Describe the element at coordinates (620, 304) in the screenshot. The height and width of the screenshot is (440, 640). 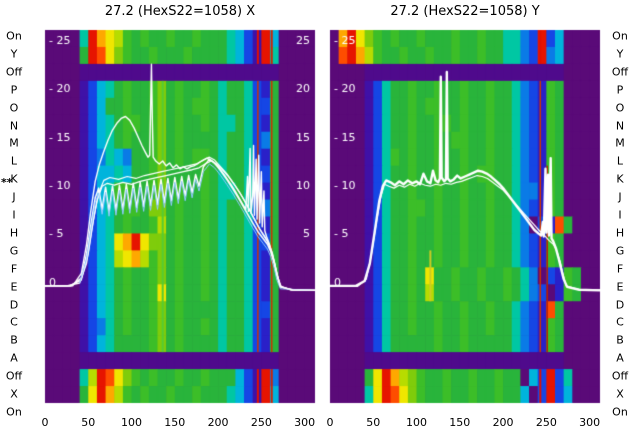
I see `row-label-right-d-15: D` at that location.